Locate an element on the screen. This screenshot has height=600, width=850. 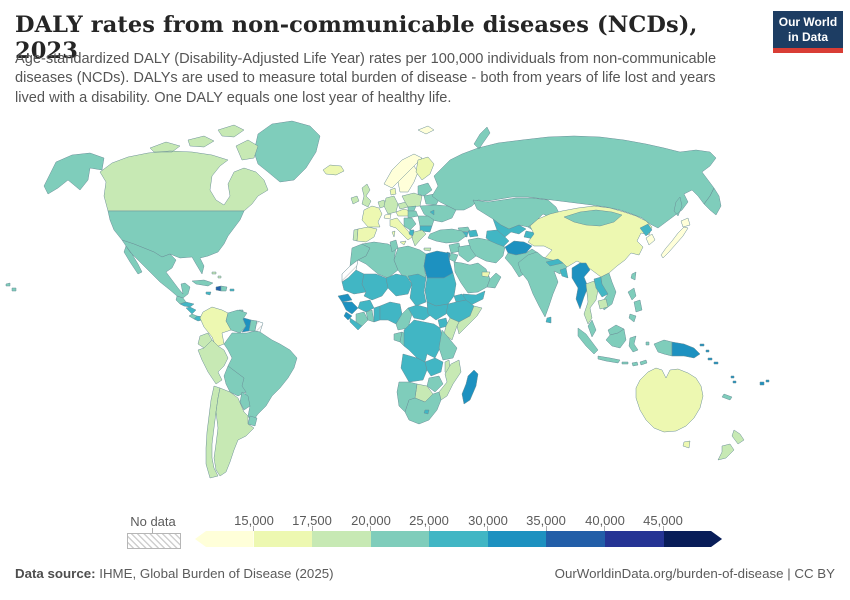
region-paraguay is located at coordinates (245, 401).